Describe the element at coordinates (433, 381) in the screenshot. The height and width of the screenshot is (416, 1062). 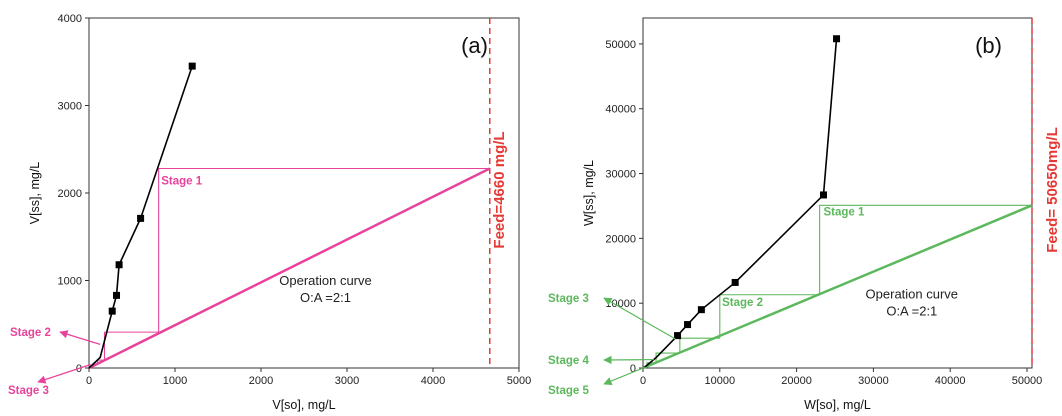
I see `x-tick-label: 4000` at that location.